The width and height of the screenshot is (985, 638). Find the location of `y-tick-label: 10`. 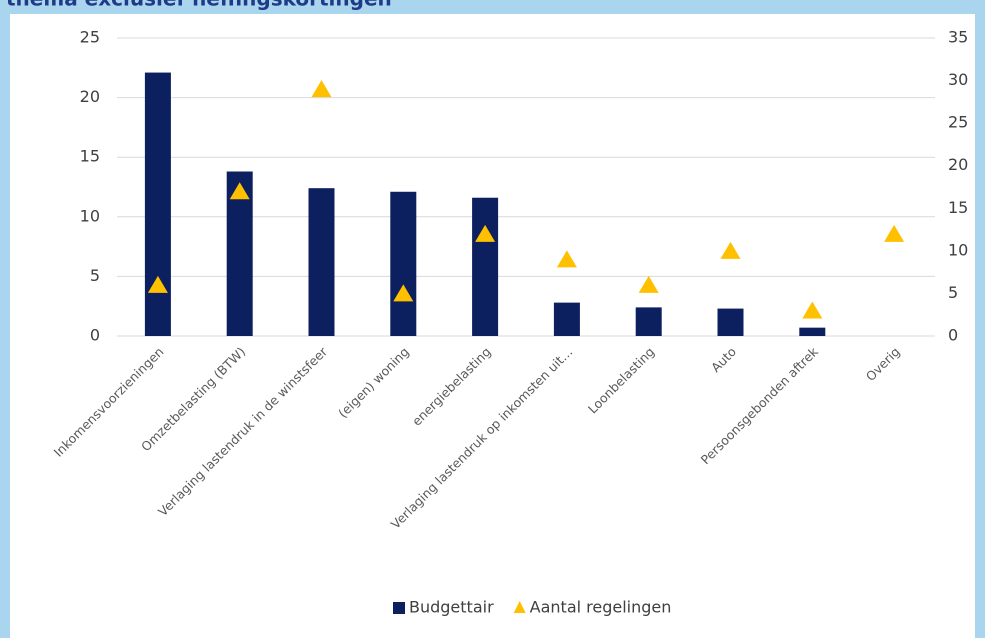

y-tick-label: 10 is located at coordinates (90, 215).